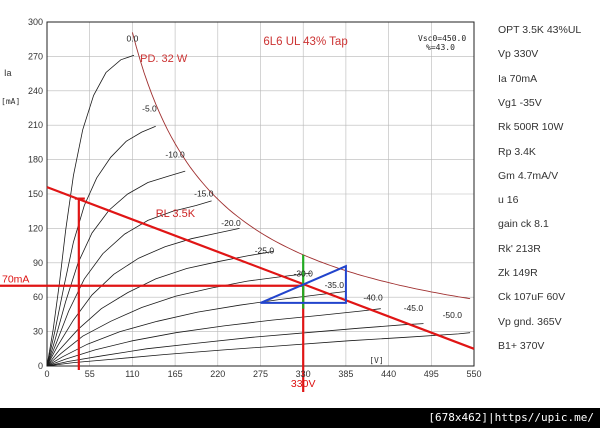  What do you see at coordinates (35, 91) in the screenshot?
I see `y-tick-label: 240` at bounding box center [35, 91].